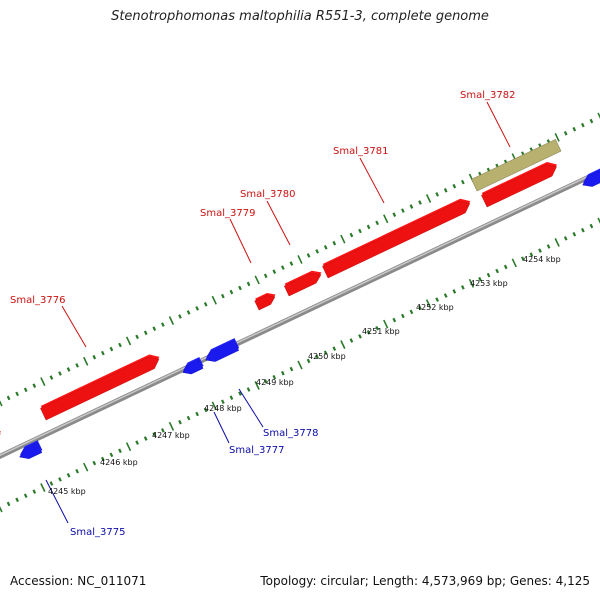 Image resolution: width=600 pixels, height=600 pixels. I want to click on gene-label-Smal_3781: Smal_3781, so click(360, 151).